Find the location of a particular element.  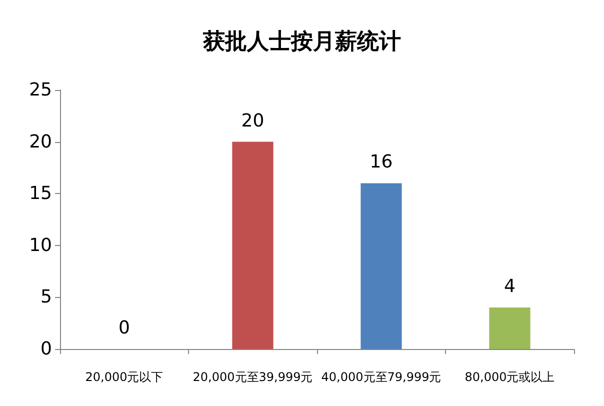

data-label: 4 is located at coordinates (510, 287).